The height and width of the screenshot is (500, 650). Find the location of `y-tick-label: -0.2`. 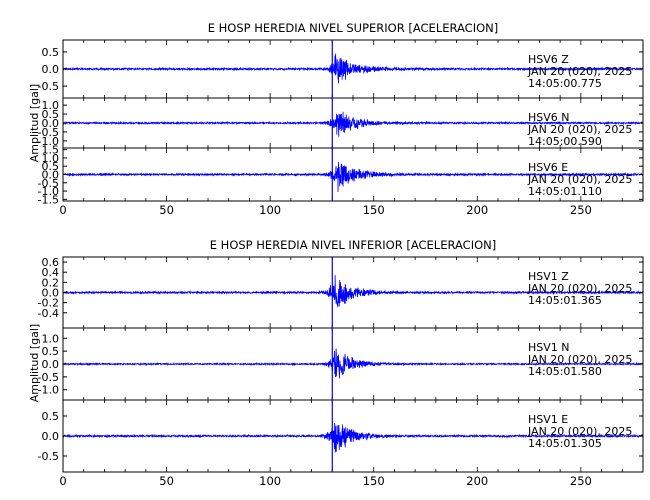

y-tick-label: -0.2 is located at coordinates (48, 303).